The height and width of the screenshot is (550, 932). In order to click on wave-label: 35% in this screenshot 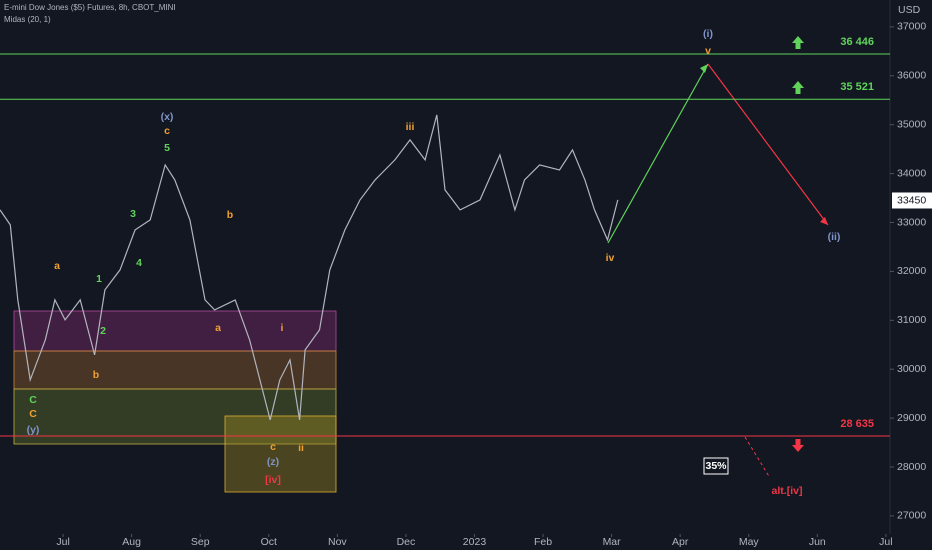, I will do `click(716, 466)`.